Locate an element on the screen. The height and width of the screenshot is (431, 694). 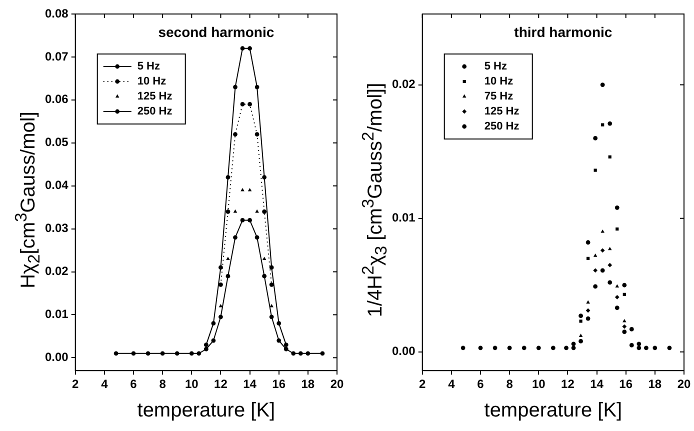
y-tick-label: 0.05 is located at coordinates (56, 142).